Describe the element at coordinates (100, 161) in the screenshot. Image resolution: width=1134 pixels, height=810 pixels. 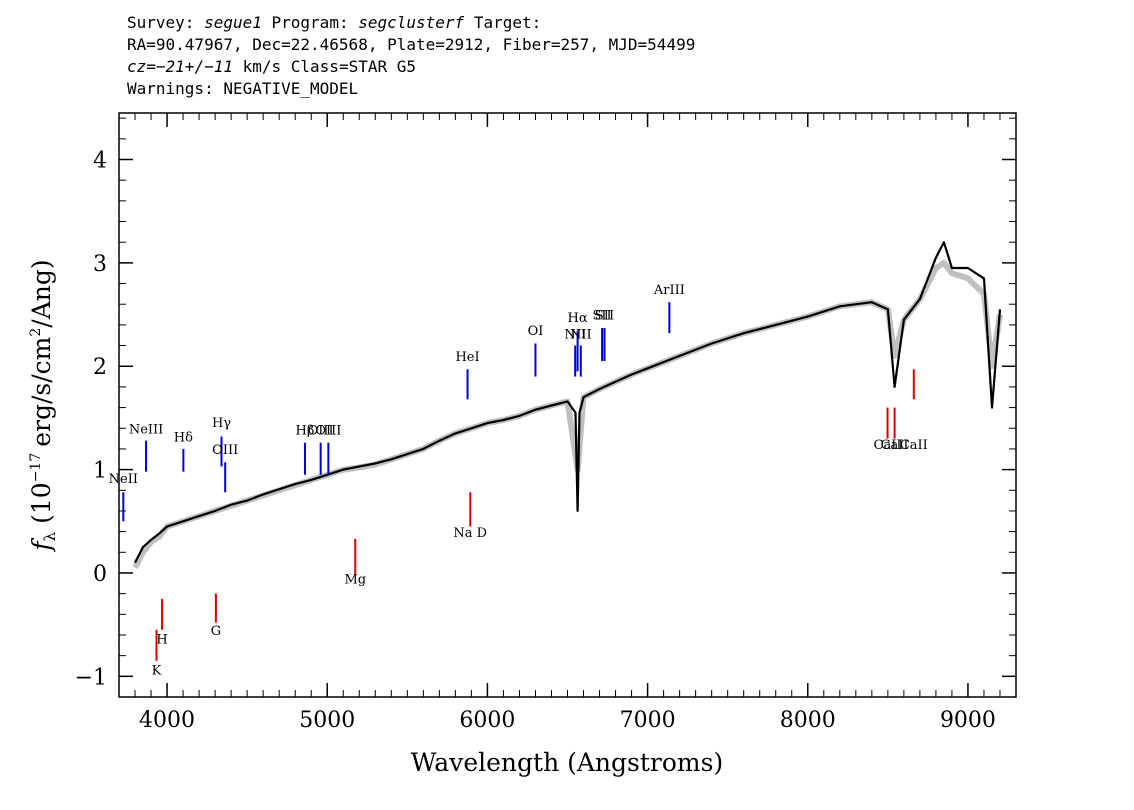
I see `y-tick-label: 4` at that location.